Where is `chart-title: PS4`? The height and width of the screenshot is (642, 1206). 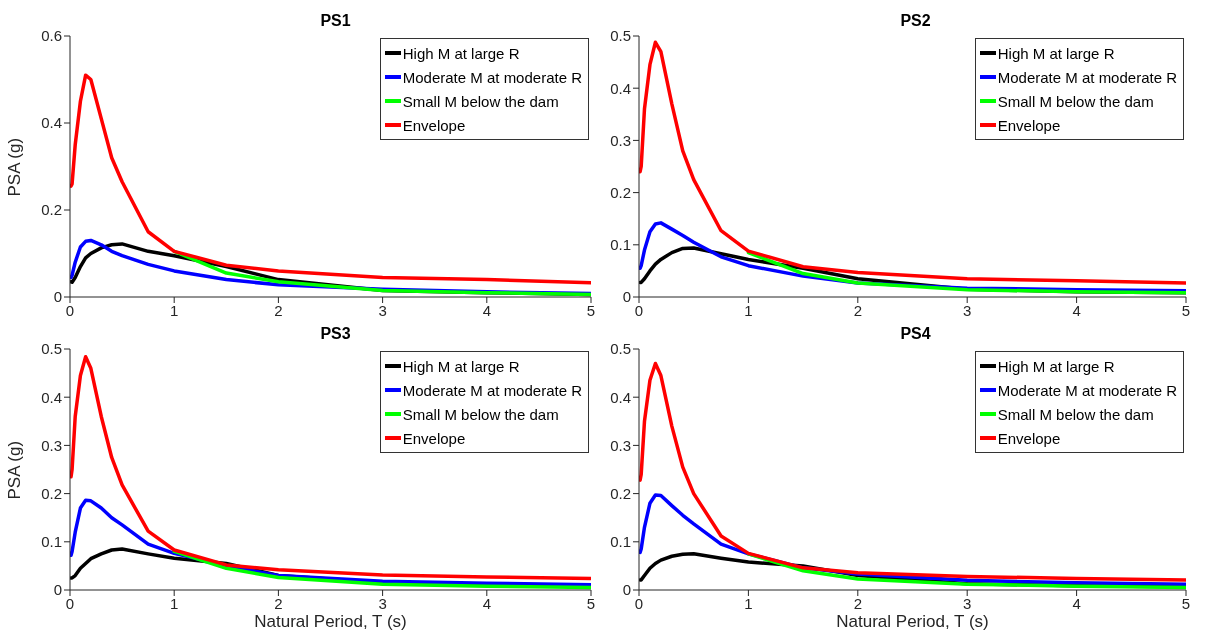 chart-title: PS4 is located at coordinates (915, 333).